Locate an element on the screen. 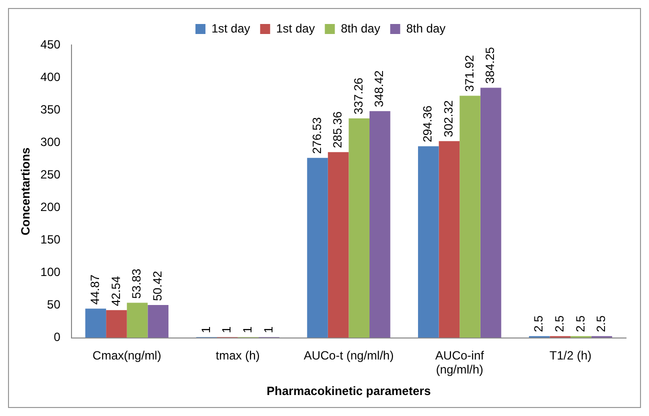  data-label: 285.36 is located at coordinates (337, 129).